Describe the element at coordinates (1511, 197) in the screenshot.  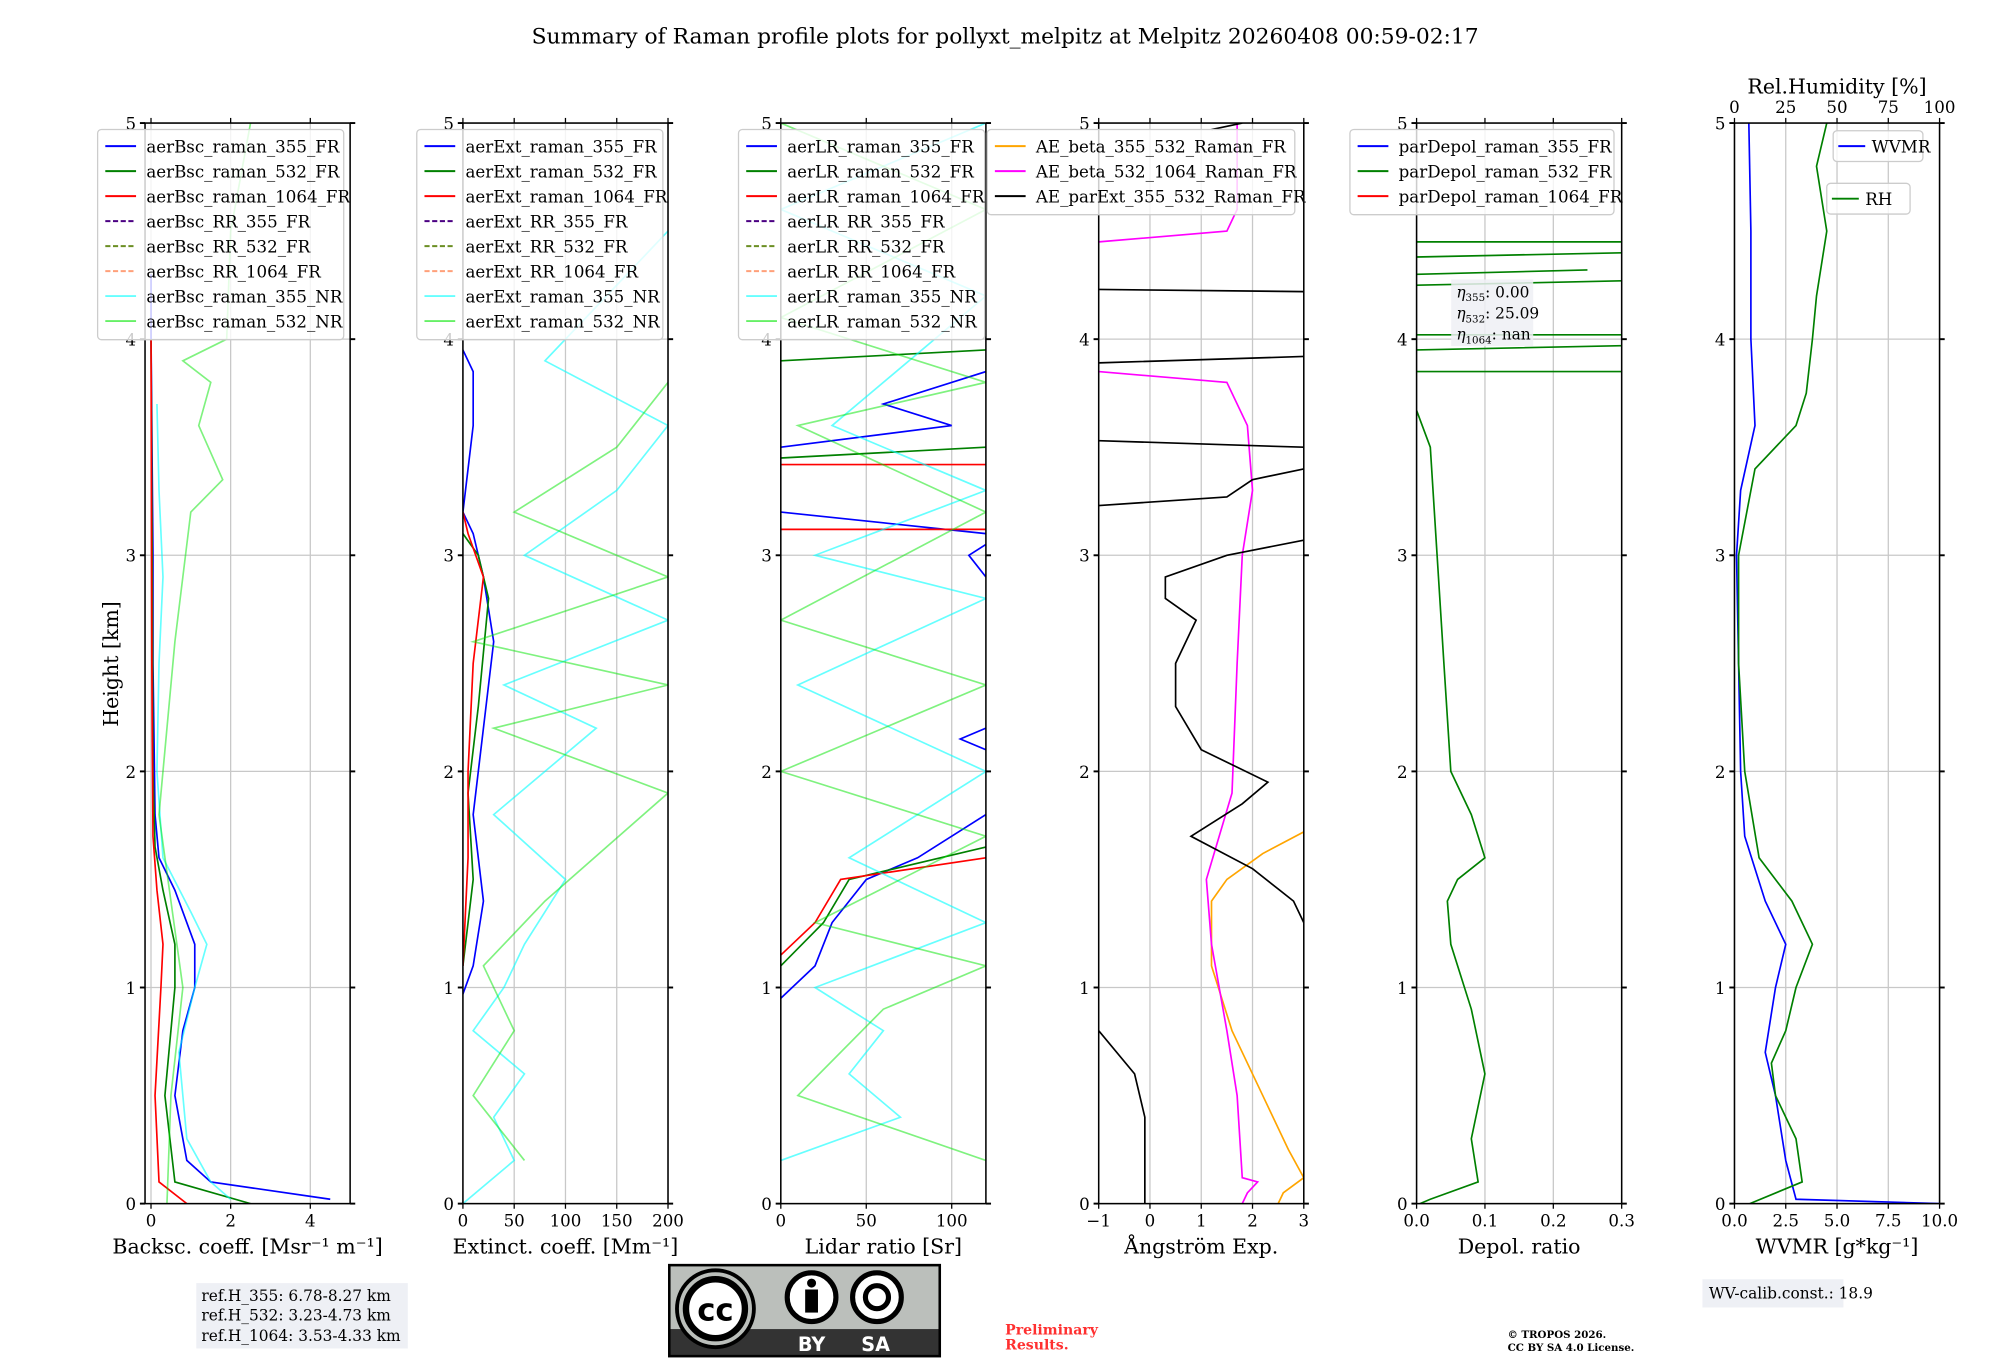
I see `legend-label: parDepol_raman_1064_FR` at that location.